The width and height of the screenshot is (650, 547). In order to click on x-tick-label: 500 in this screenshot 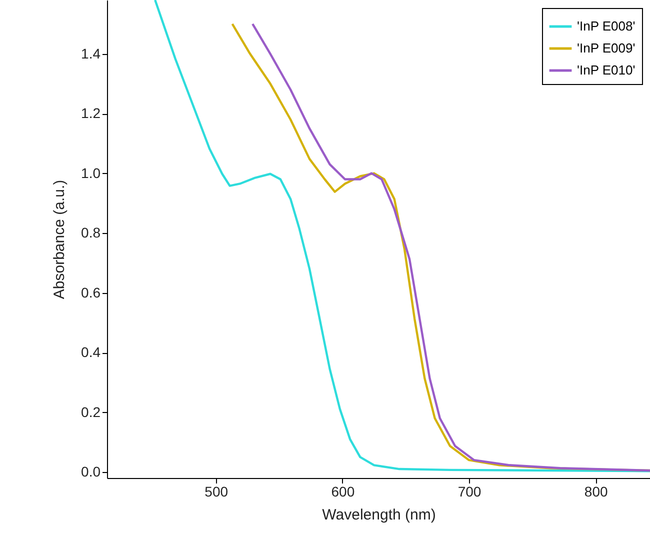, I will do `click(216, 492)`.